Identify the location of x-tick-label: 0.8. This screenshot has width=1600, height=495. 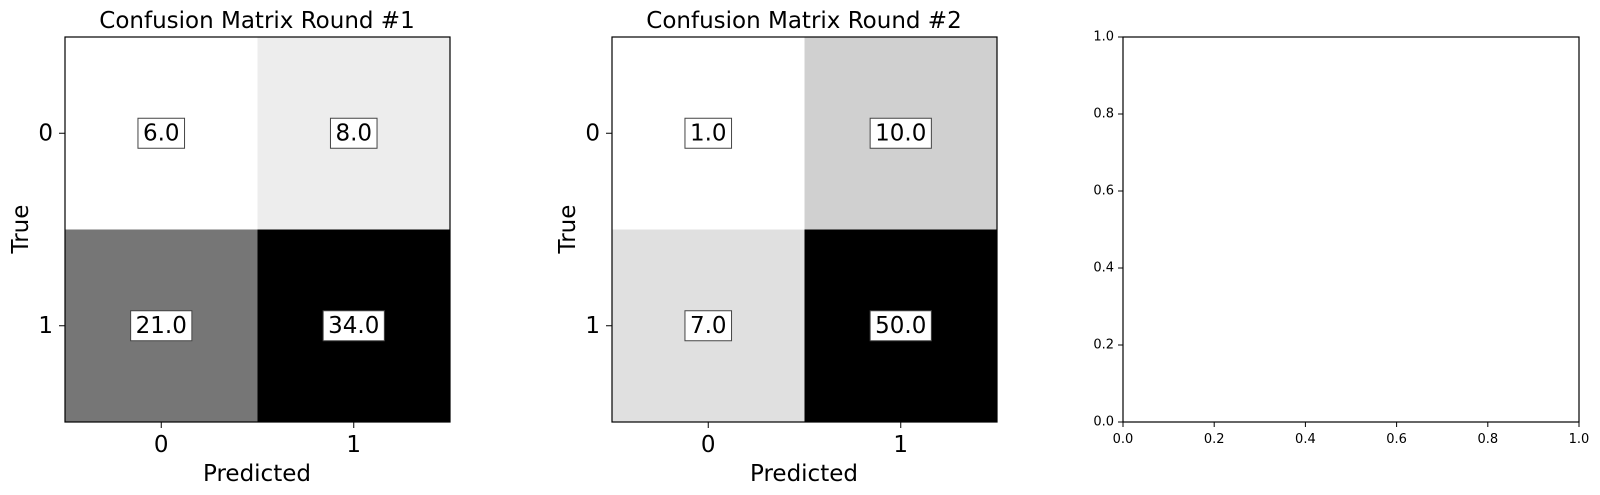
(1487, 439).